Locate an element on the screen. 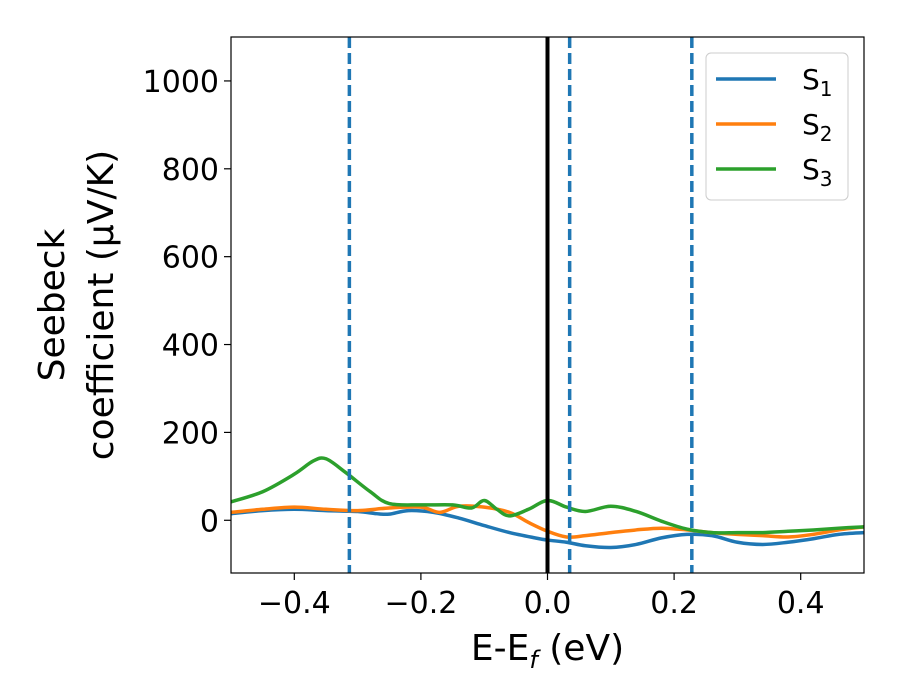  x-tick-label: −0.2 is located at coordinates (420, 603).